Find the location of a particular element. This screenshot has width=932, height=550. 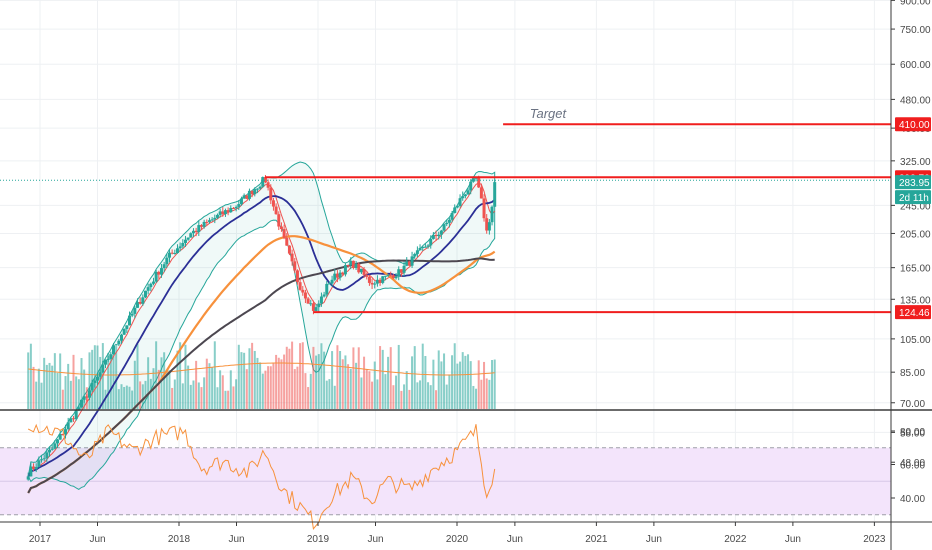

volume-bars is located at coordinates (261, 375).